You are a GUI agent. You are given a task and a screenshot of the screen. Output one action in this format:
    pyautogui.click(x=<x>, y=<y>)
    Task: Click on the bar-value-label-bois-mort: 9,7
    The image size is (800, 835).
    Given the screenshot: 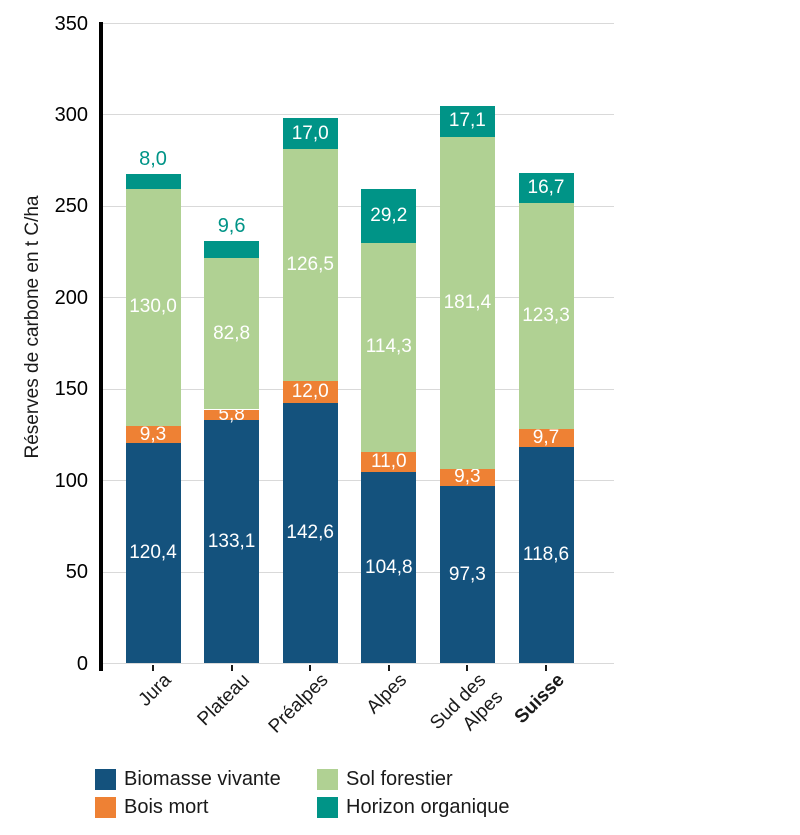 What is the action you would take?
    pyautogui.click(x=546, y=437)
    